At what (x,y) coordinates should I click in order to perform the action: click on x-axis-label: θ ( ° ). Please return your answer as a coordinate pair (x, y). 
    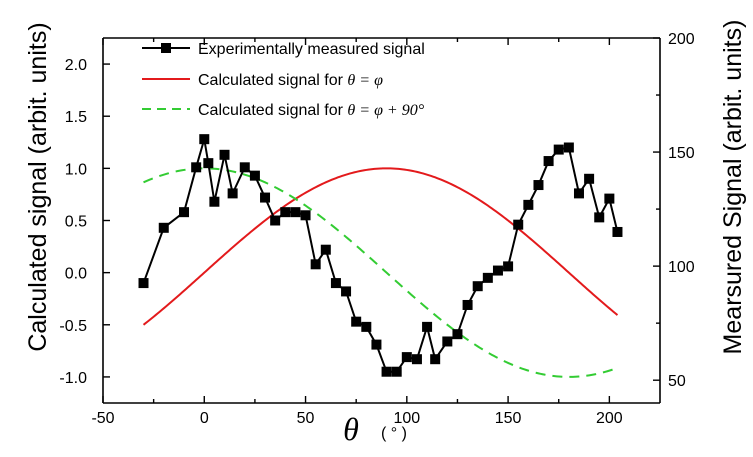
    Looking at the image, I should click on (375, 429).